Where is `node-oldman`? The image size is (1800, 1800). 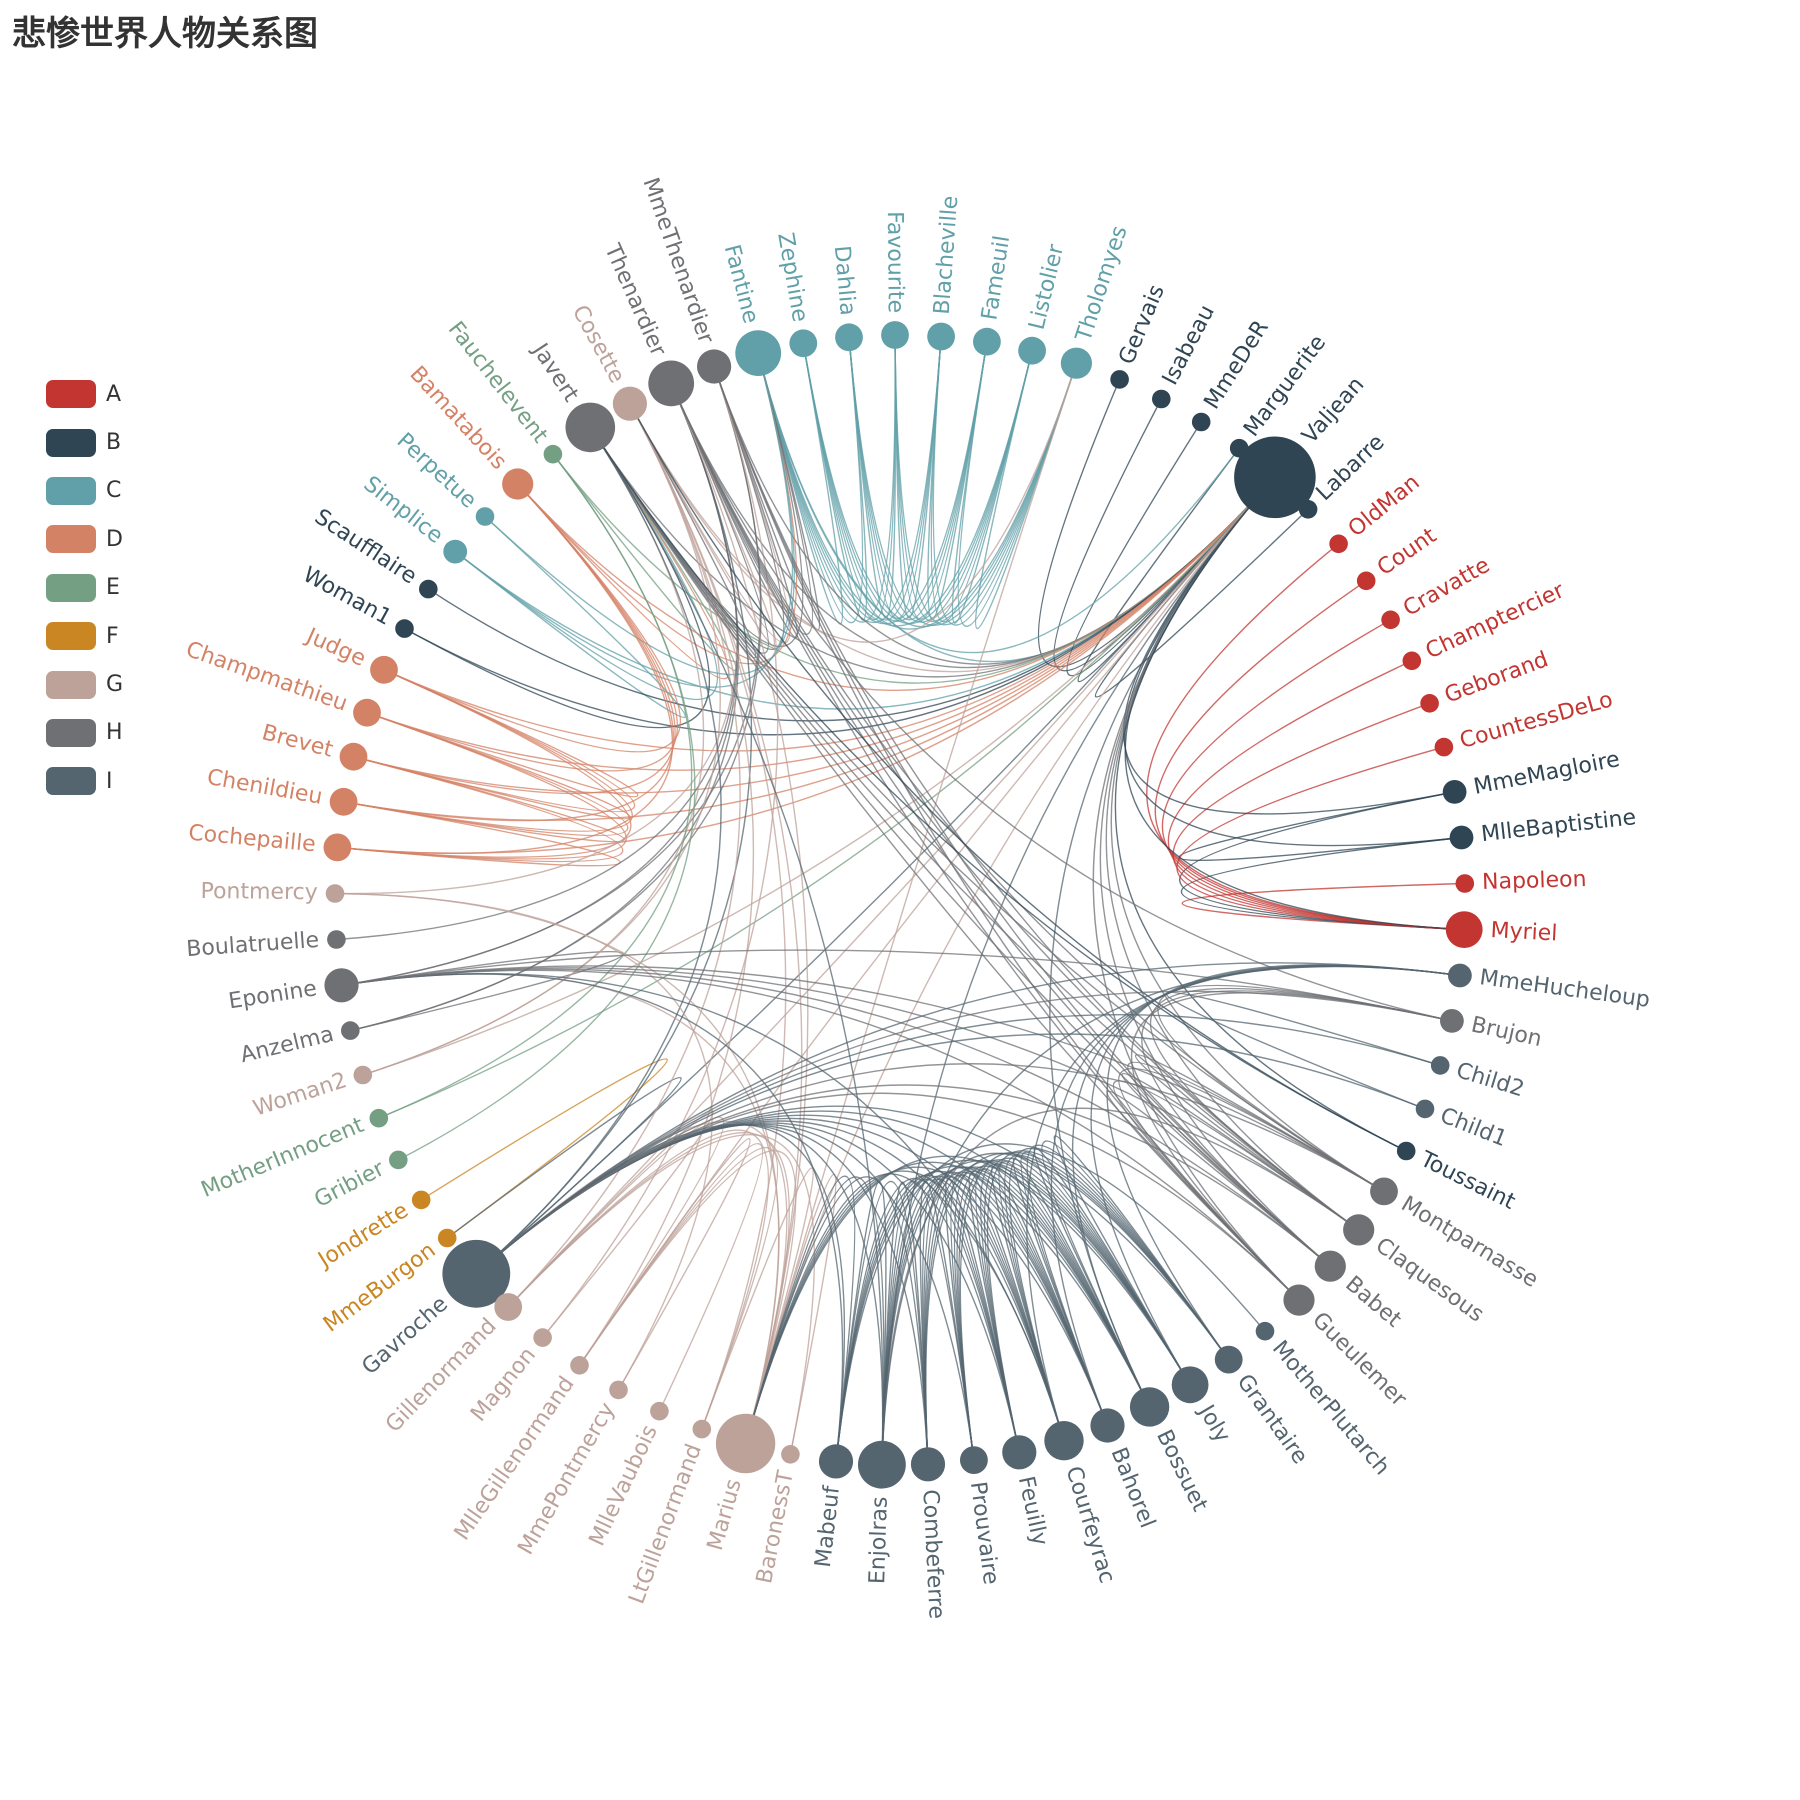 node-oldman is located at coordinates (1338, 544).